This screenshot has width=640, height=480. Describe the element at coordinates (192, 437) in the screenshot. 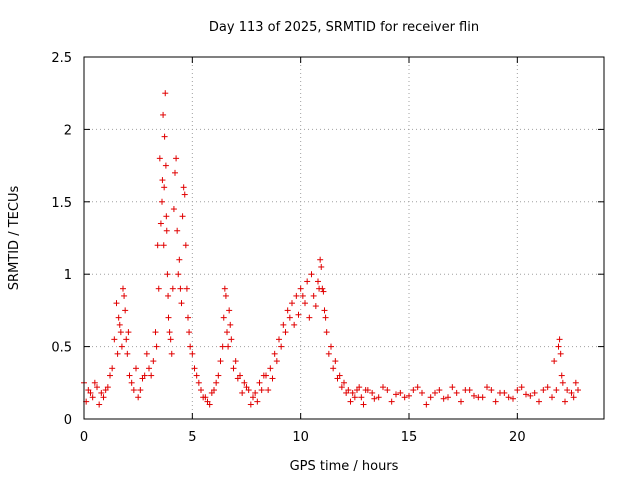

I see `x-tick-label: 5` at that location.